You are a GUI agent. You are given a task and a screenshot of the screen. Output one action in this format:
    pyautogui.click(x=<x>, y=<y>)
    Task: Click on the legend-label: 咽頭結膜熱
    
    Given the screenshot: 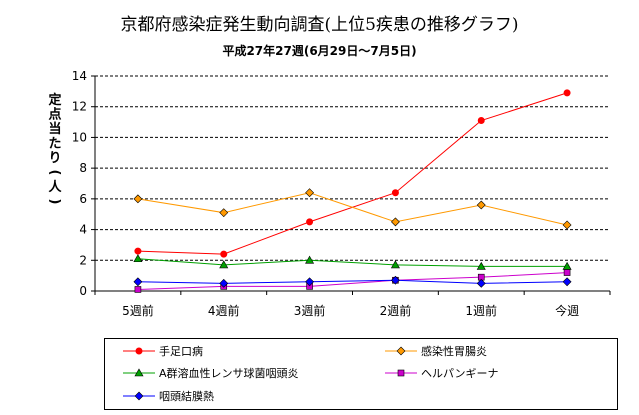 What is the action you would take?
    pyautogui.click(x=186, y=396)
    